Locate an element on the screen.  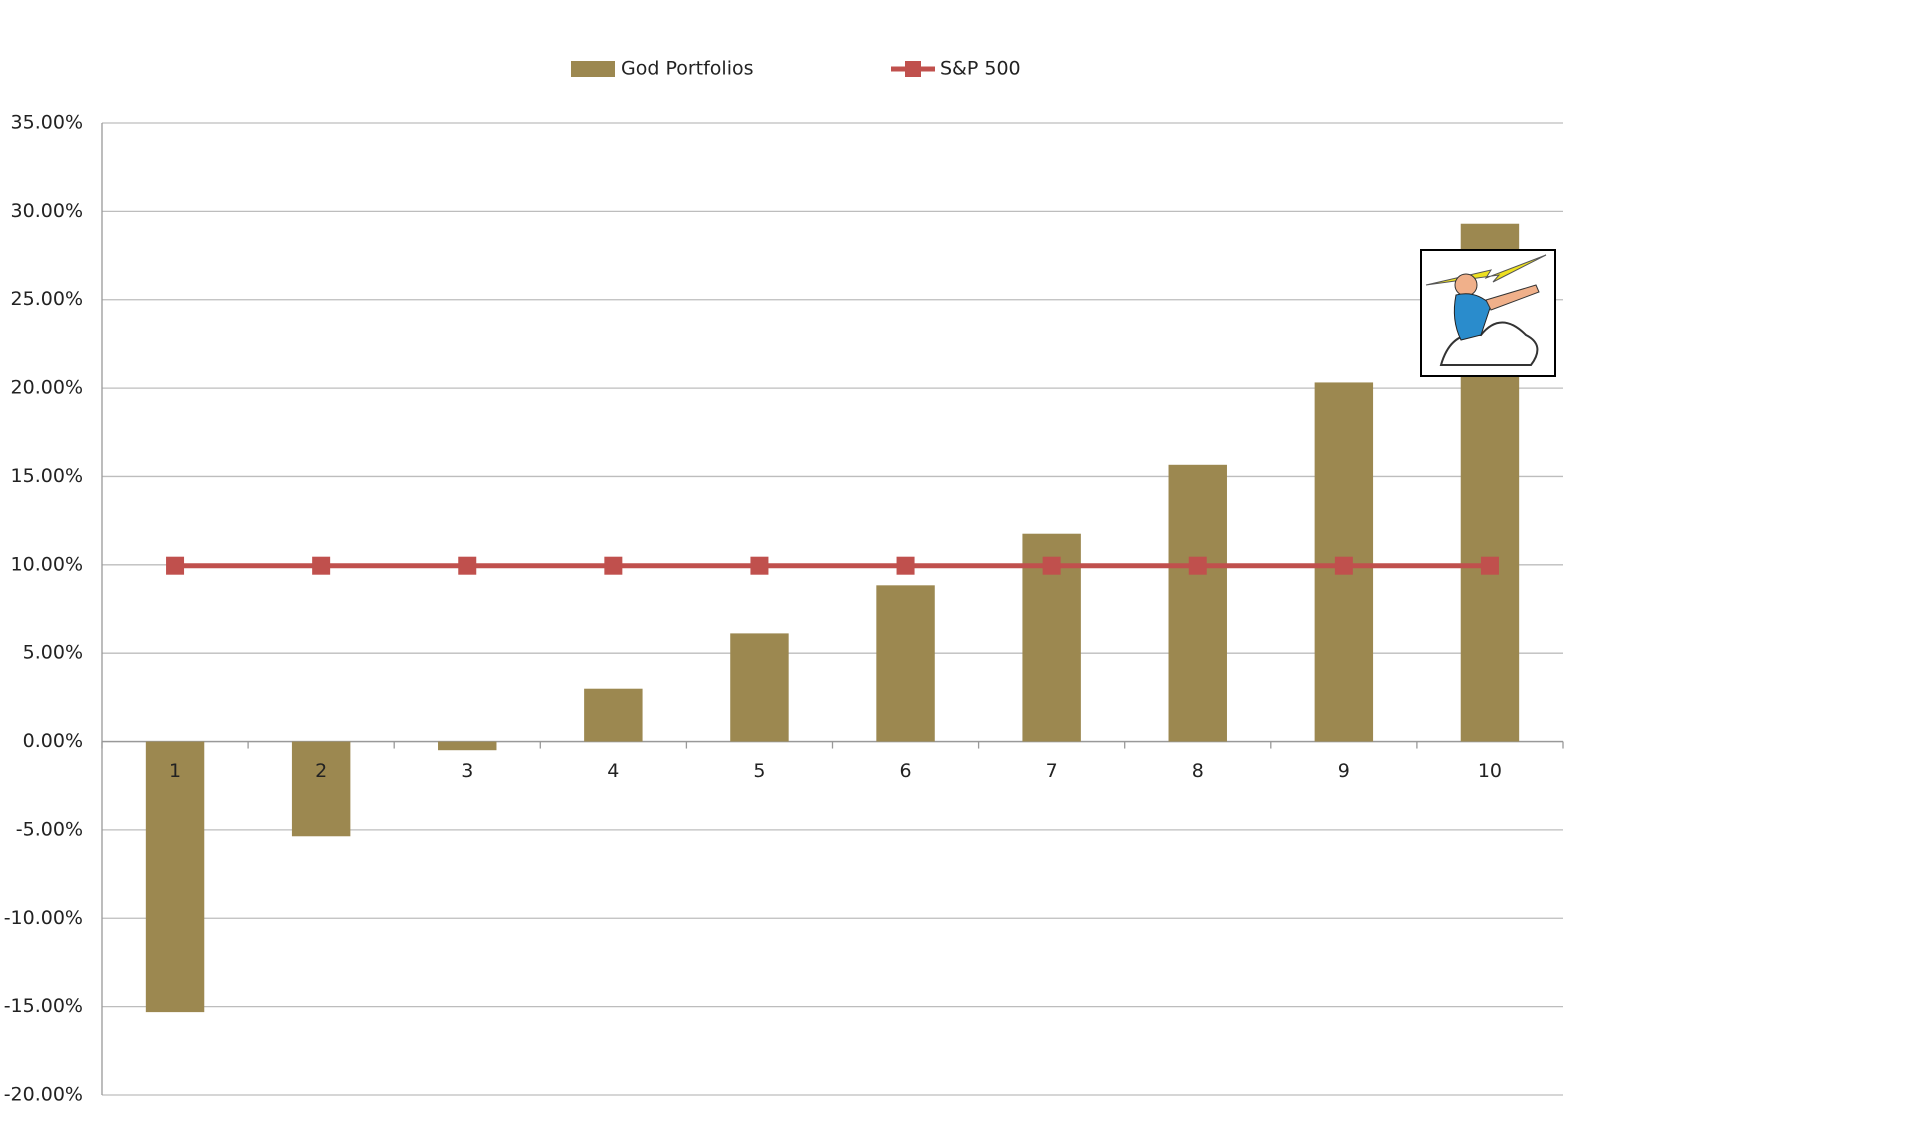
x-tick-label: 5 is located at coordinates (759, 771).